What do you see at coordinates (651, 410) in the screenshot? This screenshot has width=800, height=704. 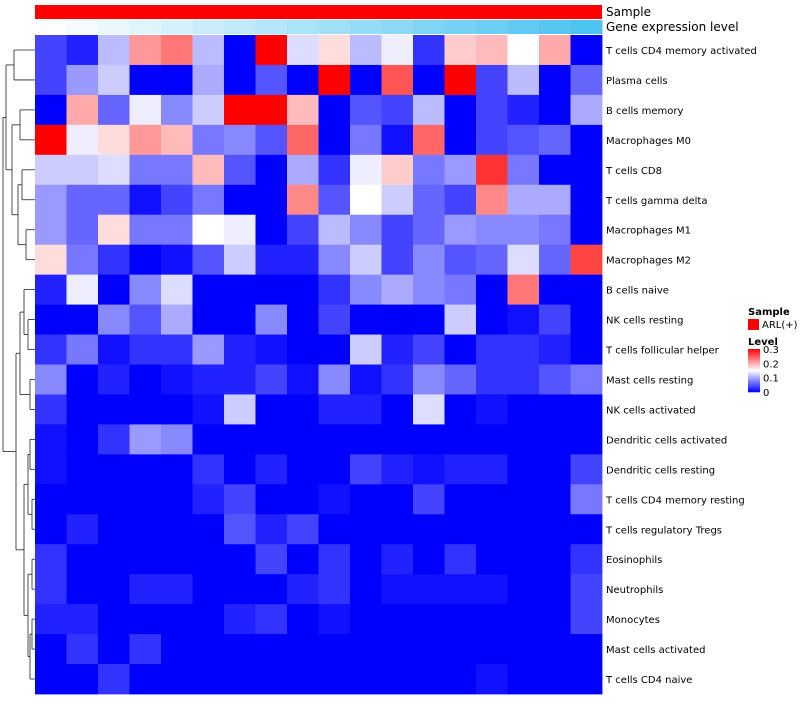 I see `row-label: NK cells activated` at bounding box center [651, 410].